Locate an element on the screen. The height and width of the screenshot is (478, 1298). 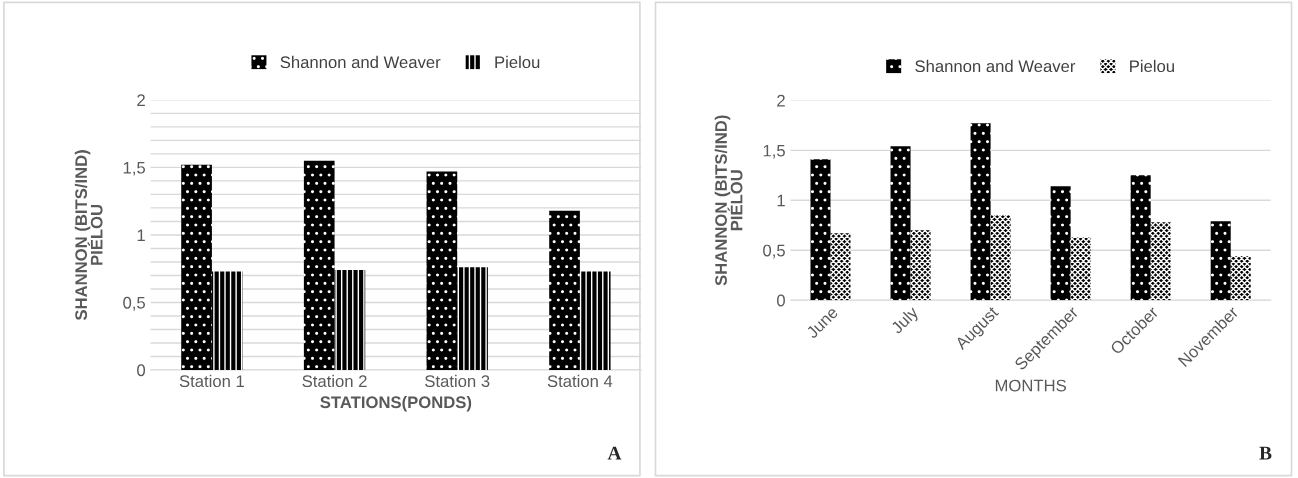
x-axis-title: MONTHS is located at coordinates (1030, 385).